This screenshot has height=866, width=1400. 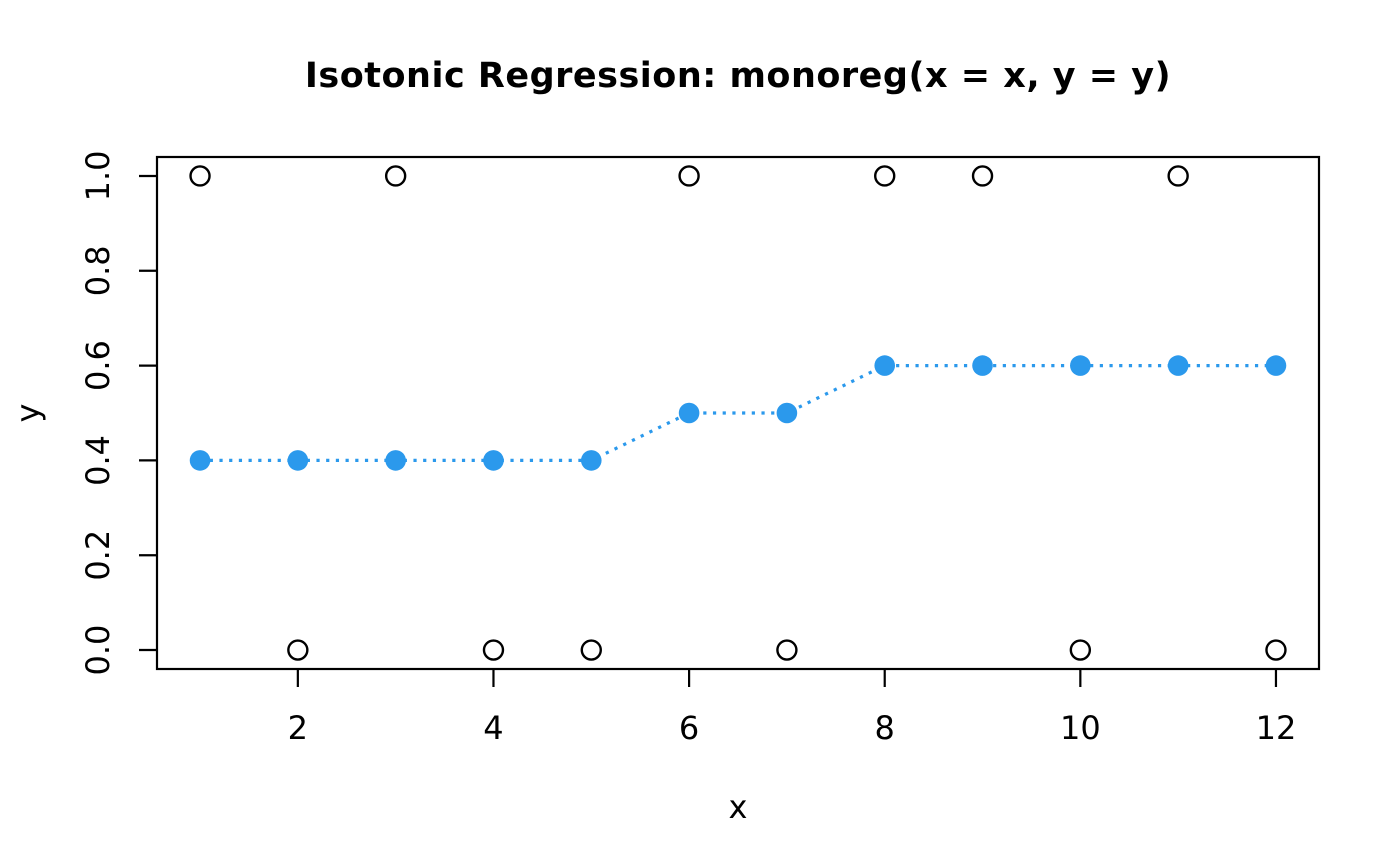 What do you see at coordinates (28, 413) in the screenshot?
I see `y-axis-title: y` at bounding box center [28, 413].